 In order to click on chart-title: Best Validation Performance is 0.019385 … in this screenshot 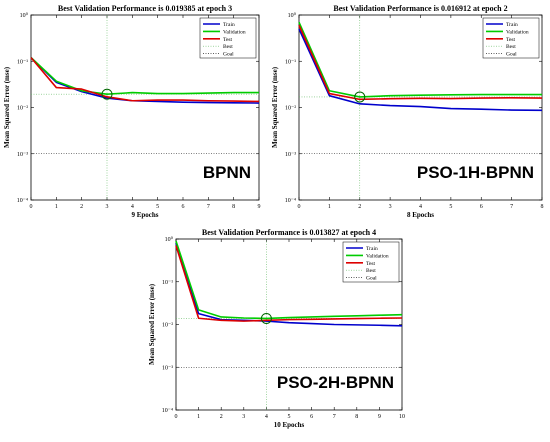, I will do `click(145, 8)`.